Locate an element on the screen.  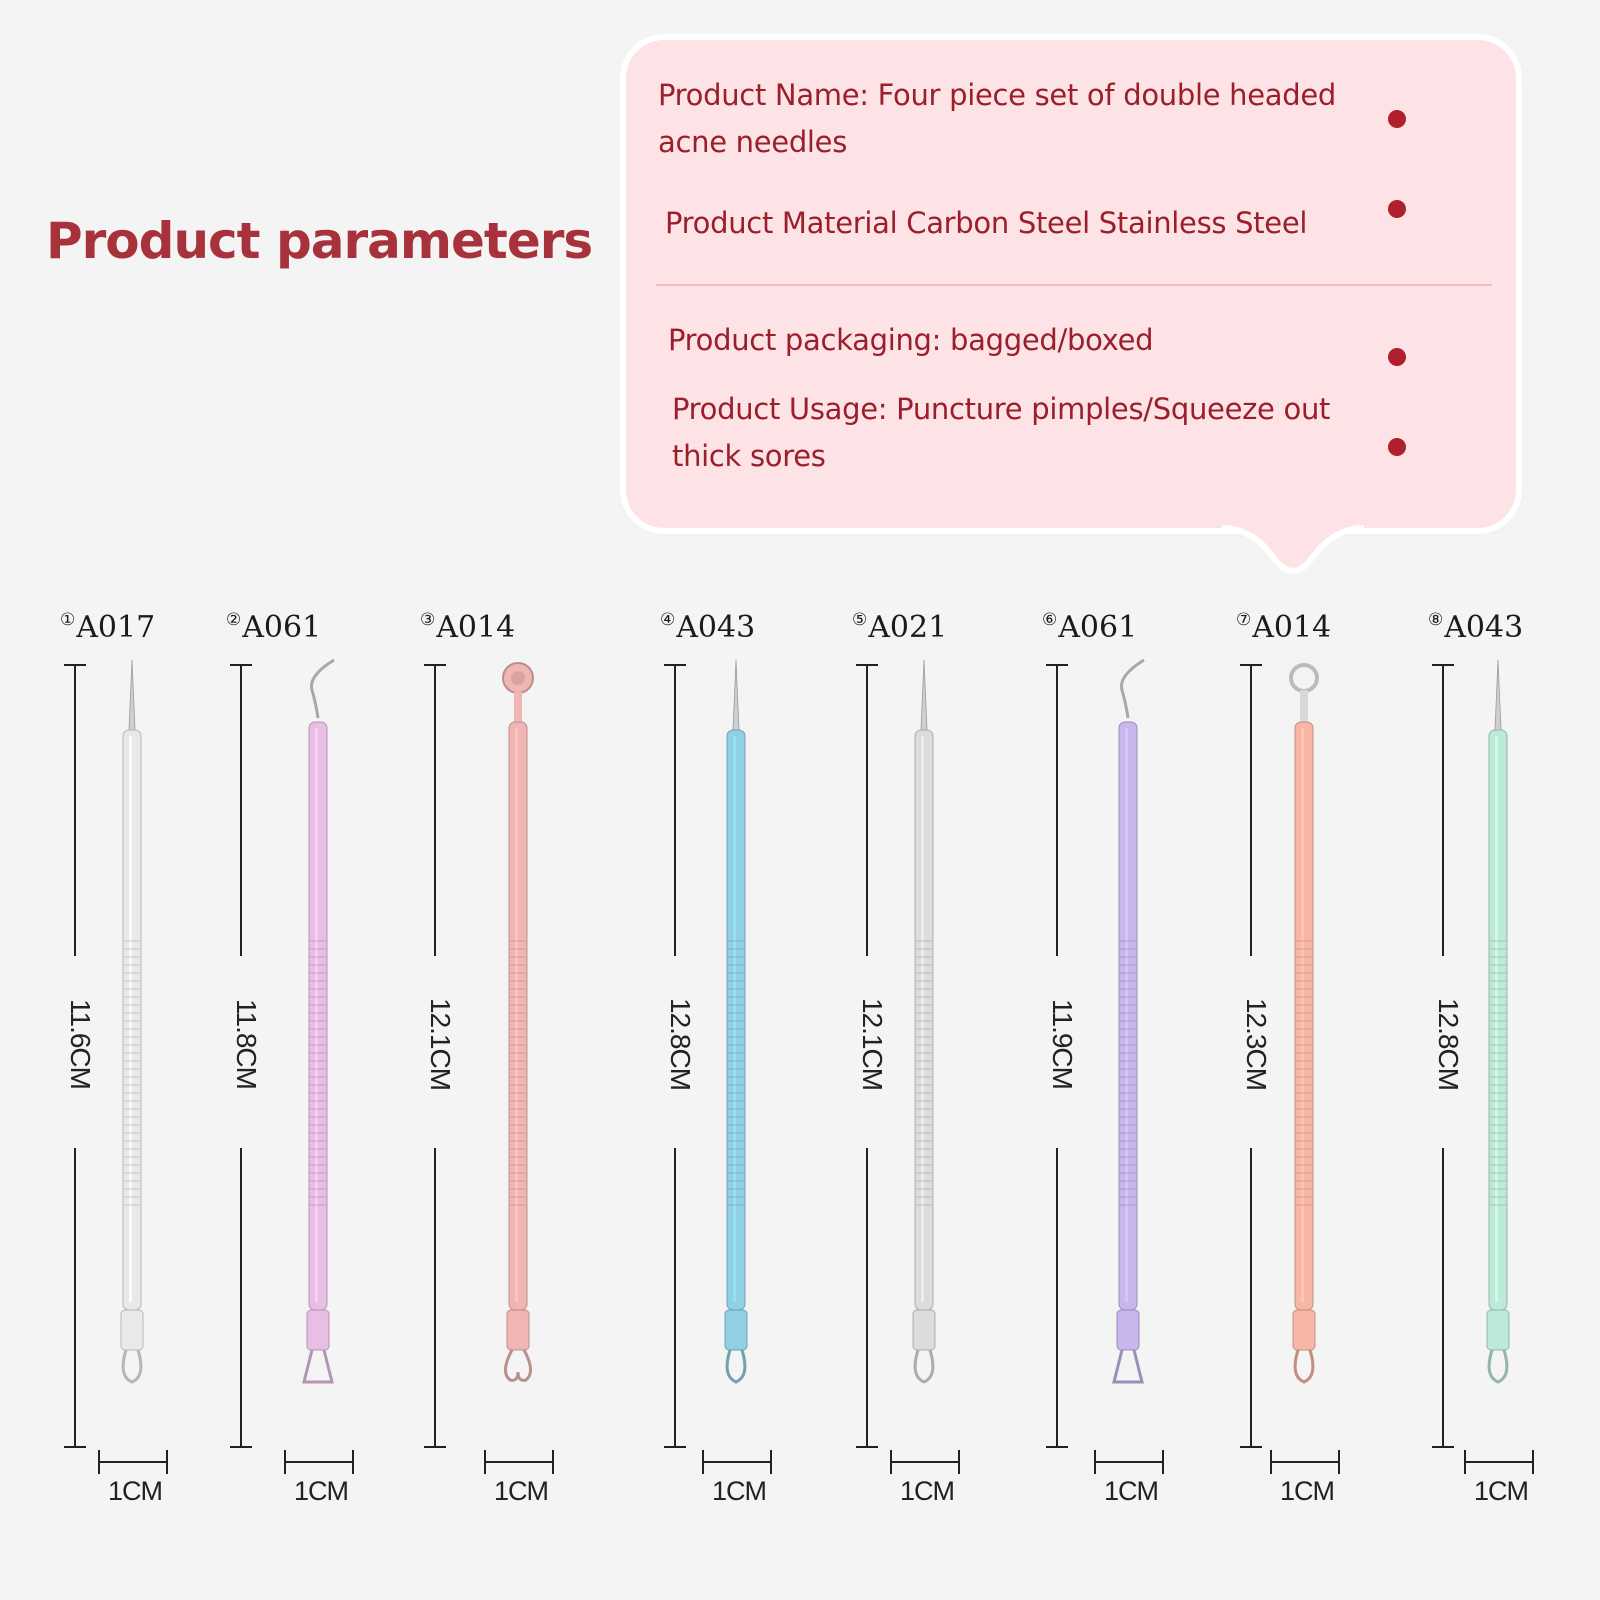
param-divider is located at coordinates (1074, 285).